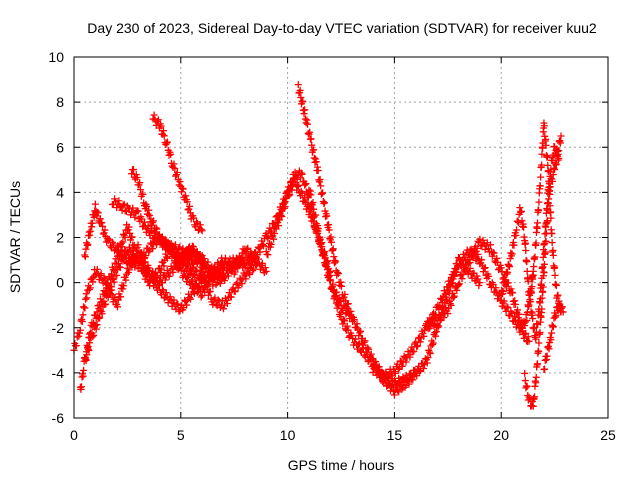 This screenshot has width=640, height=480. What do you see at coordinates (173, 307) in the screenshot?
I see `series-track-c` at bounding box center [173, 307].